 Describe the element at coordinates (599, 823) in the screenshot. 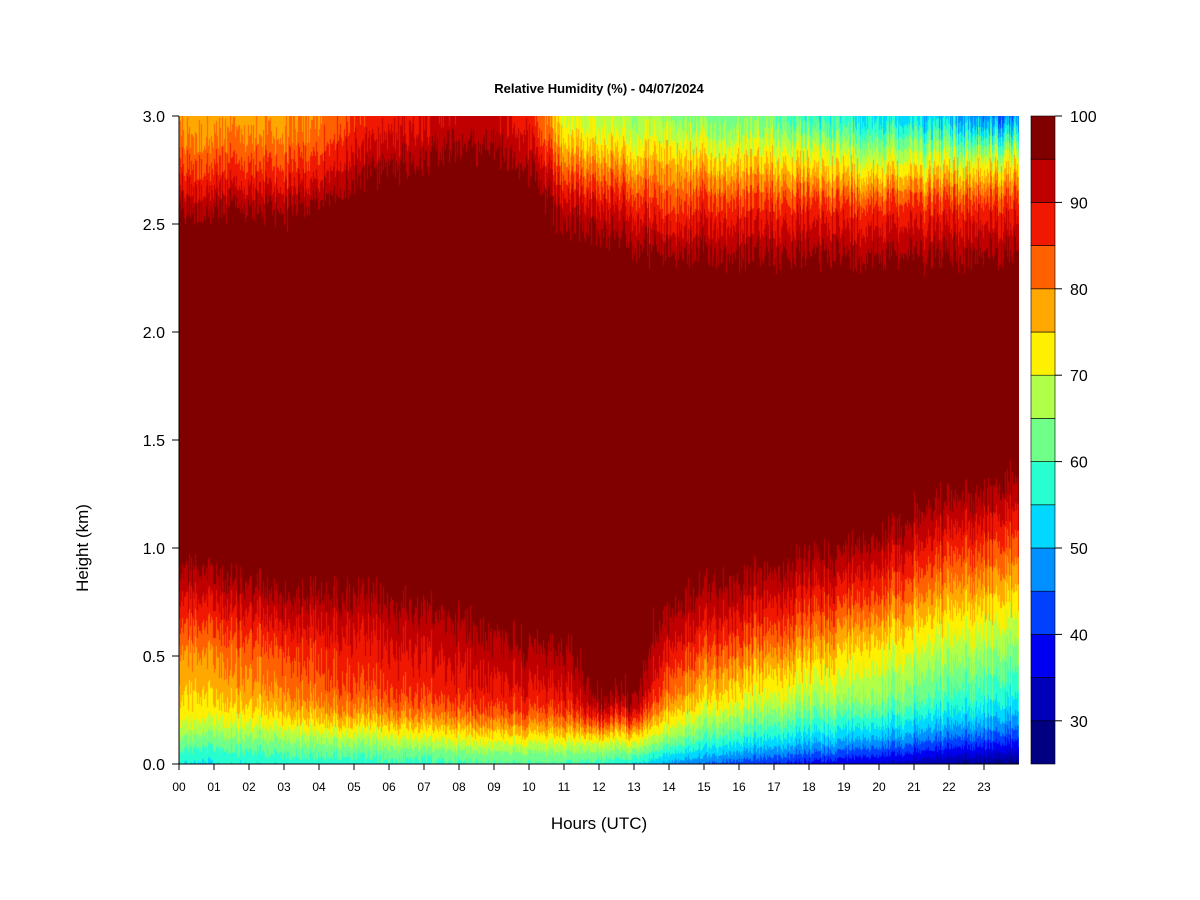

I see `x-axis-label: Hours (UTC)` at that location.